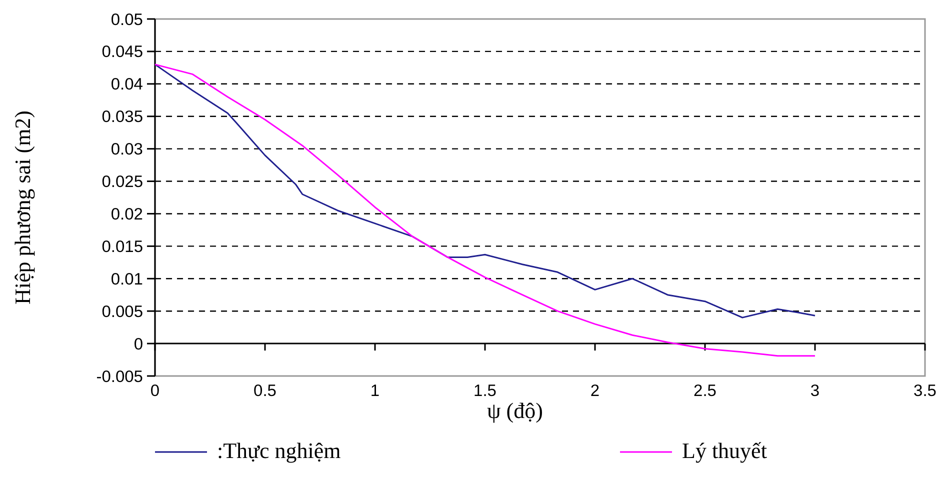  Describe the element at coordinates (724, 450) in the screenshot. I see `legend-label: Lý thuyết` at that location.